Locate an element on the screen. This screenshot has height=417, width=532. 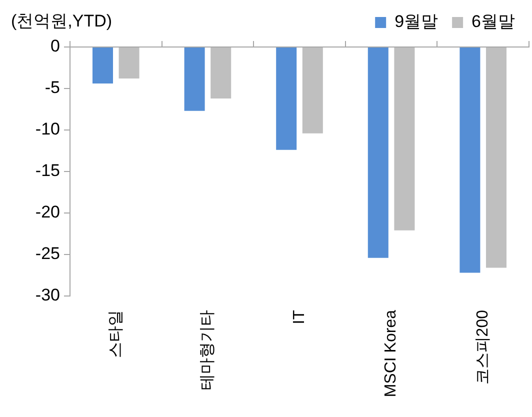
x-tick-label: IT is located at coordinates (299, 317).